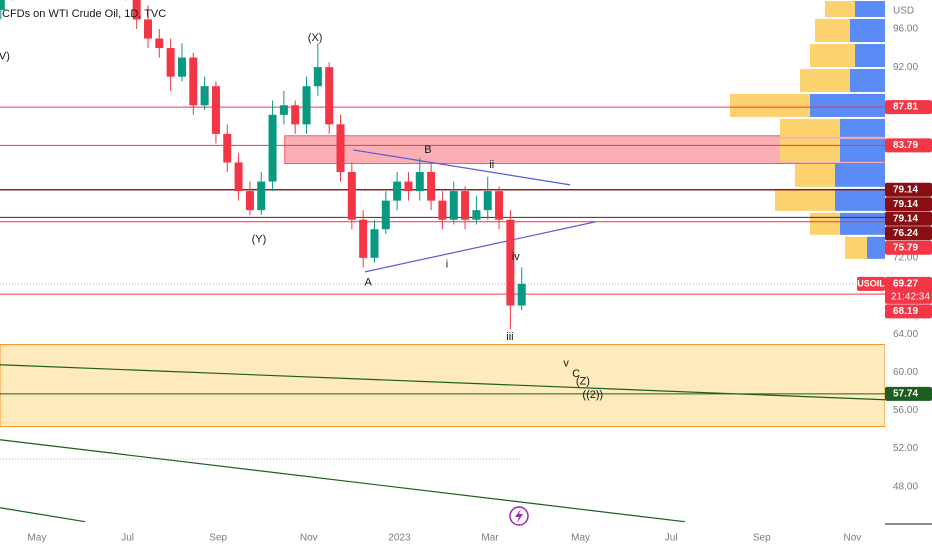  Describe the element at coordinates (905, 257) in the screenshot. I see `y-tick-label: 72.00` at that location.